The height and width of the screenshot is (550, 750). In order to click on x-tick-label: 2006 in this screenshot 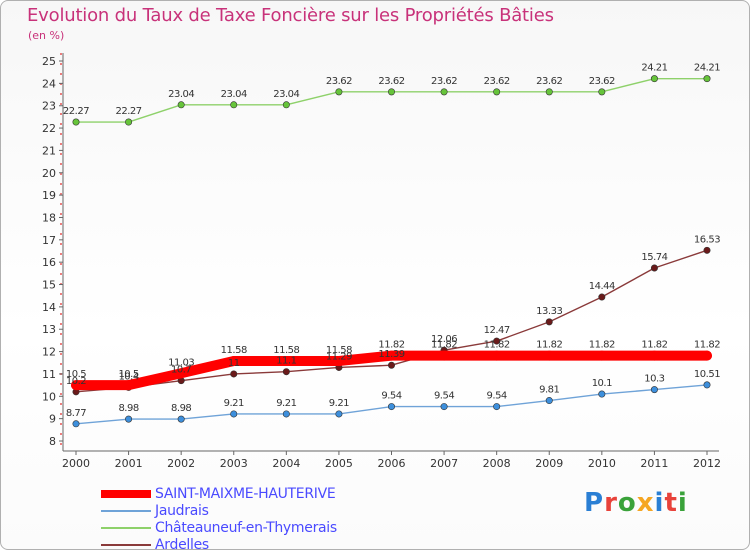, I will do `click(392, 463)`.